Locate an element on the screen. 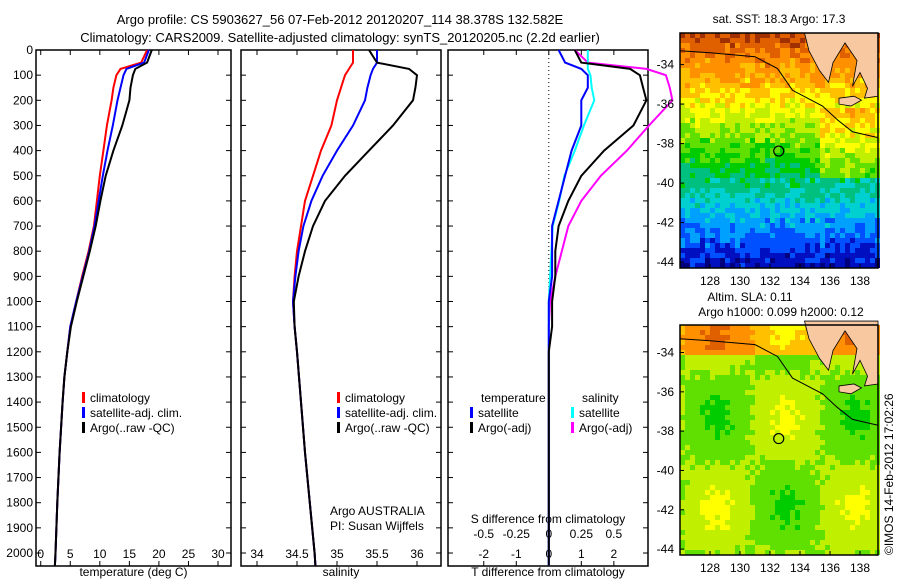  s-diff-tick-label: 0.25 is located at coordinates (582, 534).